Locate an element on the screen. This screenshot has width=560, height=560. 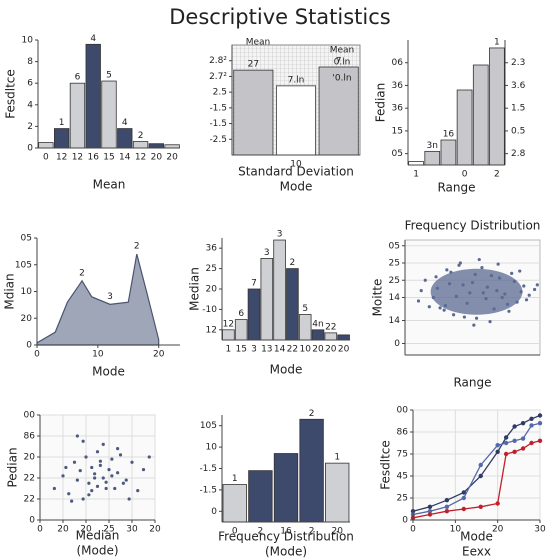
plot-background is located at coordinates (97, 467).